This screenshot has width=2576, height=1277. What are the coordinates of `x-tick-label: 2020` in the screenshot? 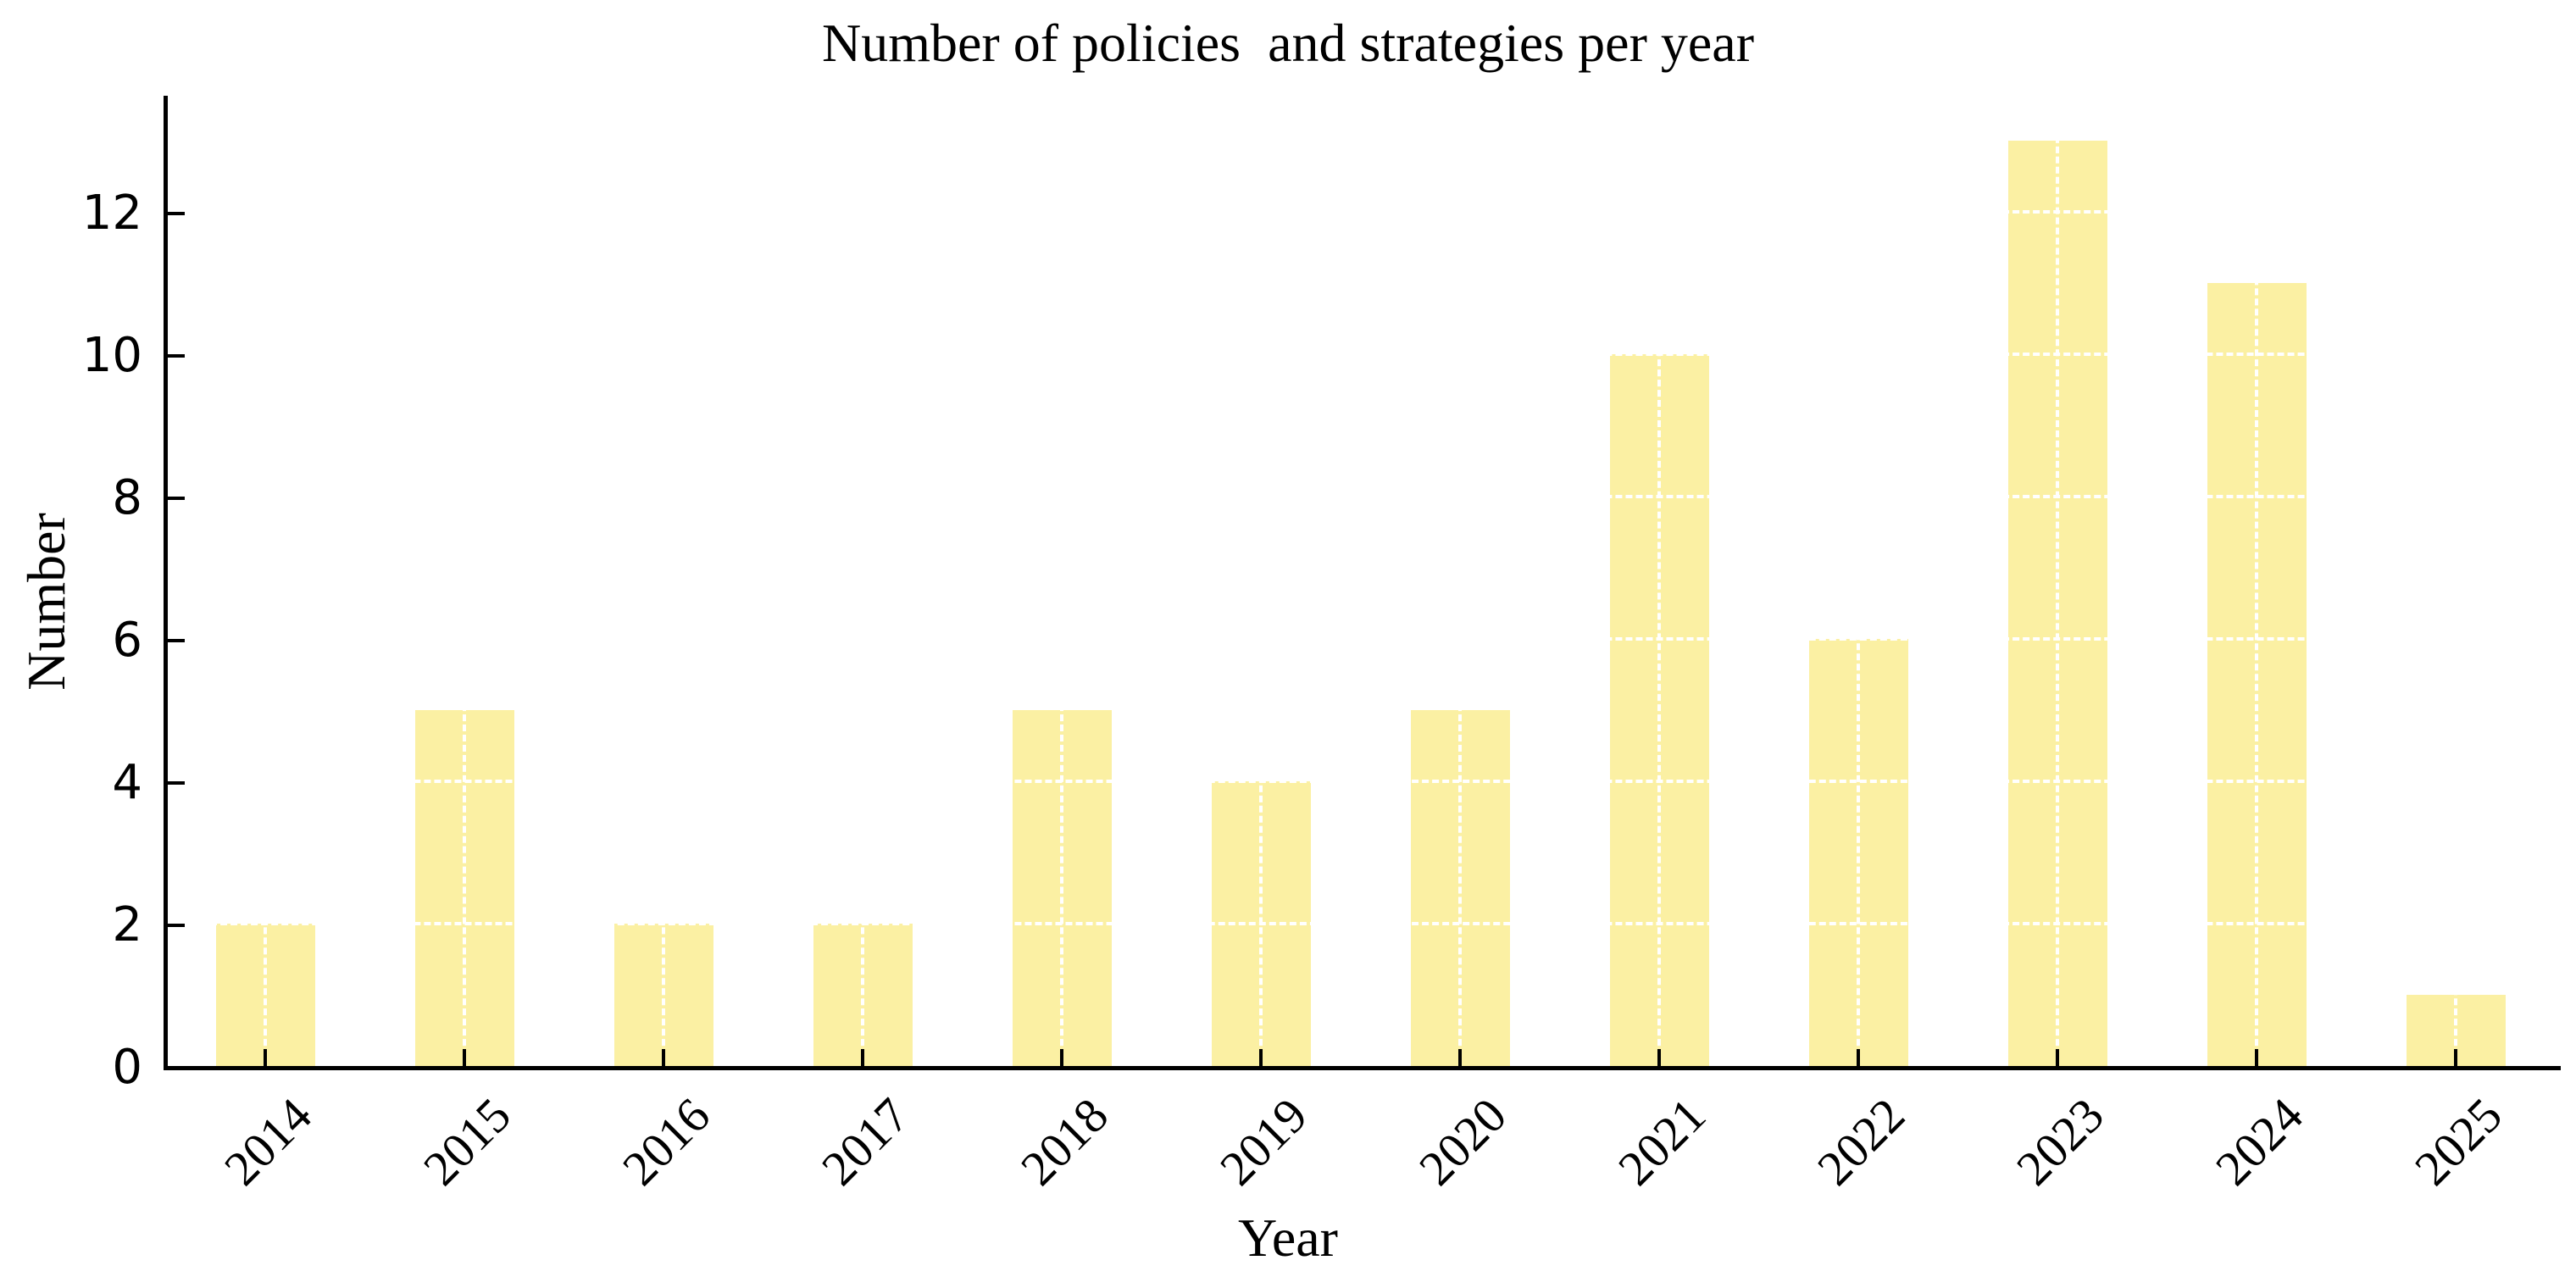 It's located at (1463, 1141).